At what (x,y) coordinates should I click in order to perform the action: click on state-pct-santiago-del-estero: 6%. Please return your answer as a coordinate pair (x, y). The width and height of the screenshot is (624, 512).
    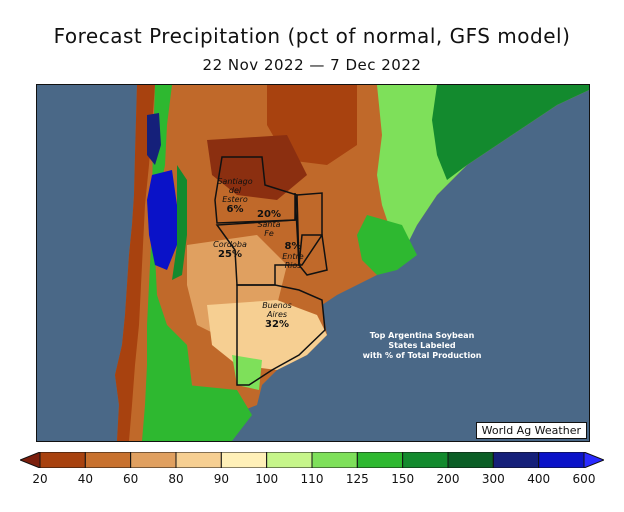
    Looking at the image, I should click on (235, 209).